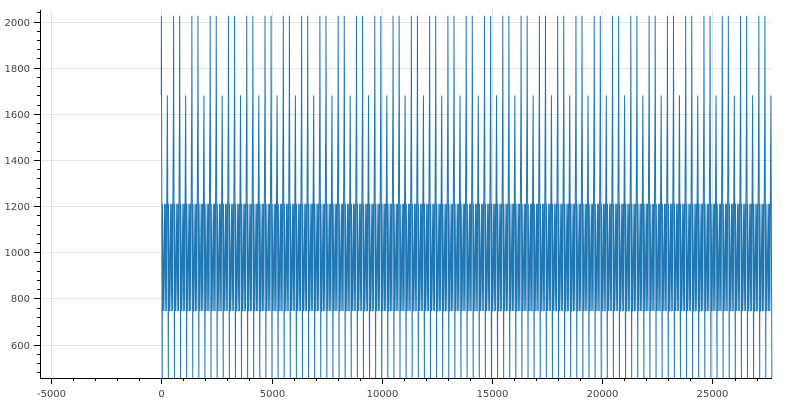 This screenshot has height=400, width=800. Describe the element at coordinates (17, 207) in the screenshot. I see `y-tick-label: 1200` at that location.